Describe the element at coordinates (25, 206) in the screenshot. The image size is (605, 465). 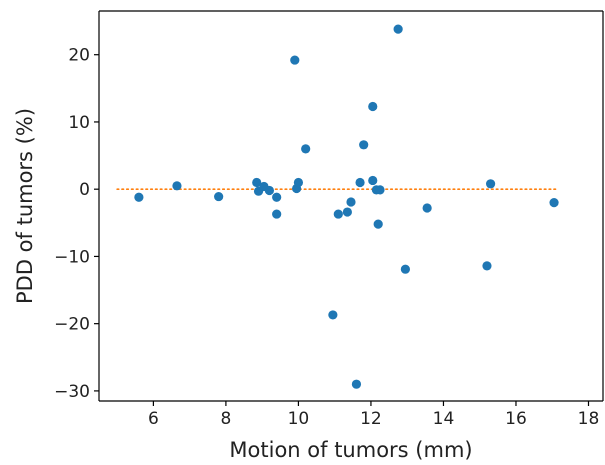
I see `y-axis-title: PDD of tumors (%)` at that location.